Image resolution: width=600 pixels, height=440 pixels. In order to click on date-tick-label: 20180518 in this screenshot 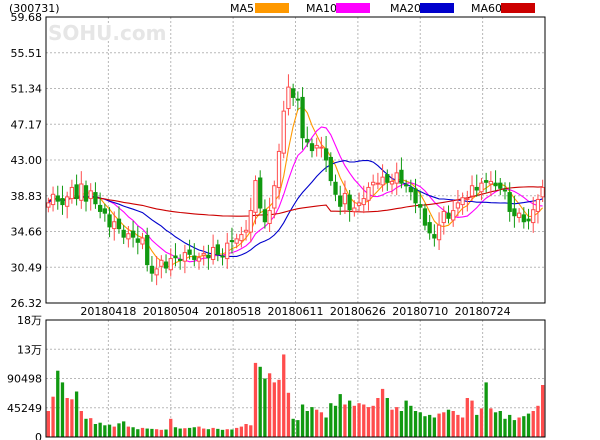, I will do `click(233, 311)`.